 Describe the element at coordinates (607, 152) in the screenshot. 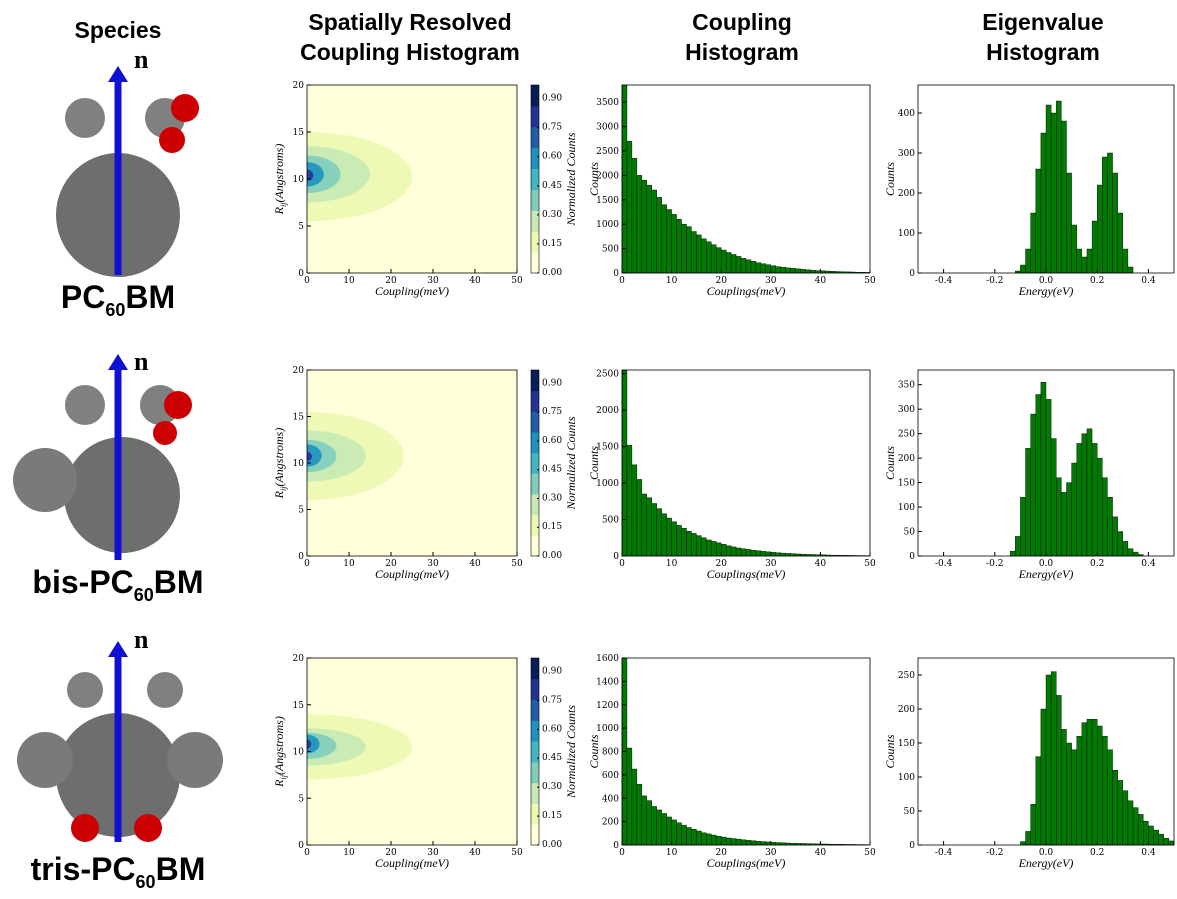

I see `y-tick-label: 2500` at that location.